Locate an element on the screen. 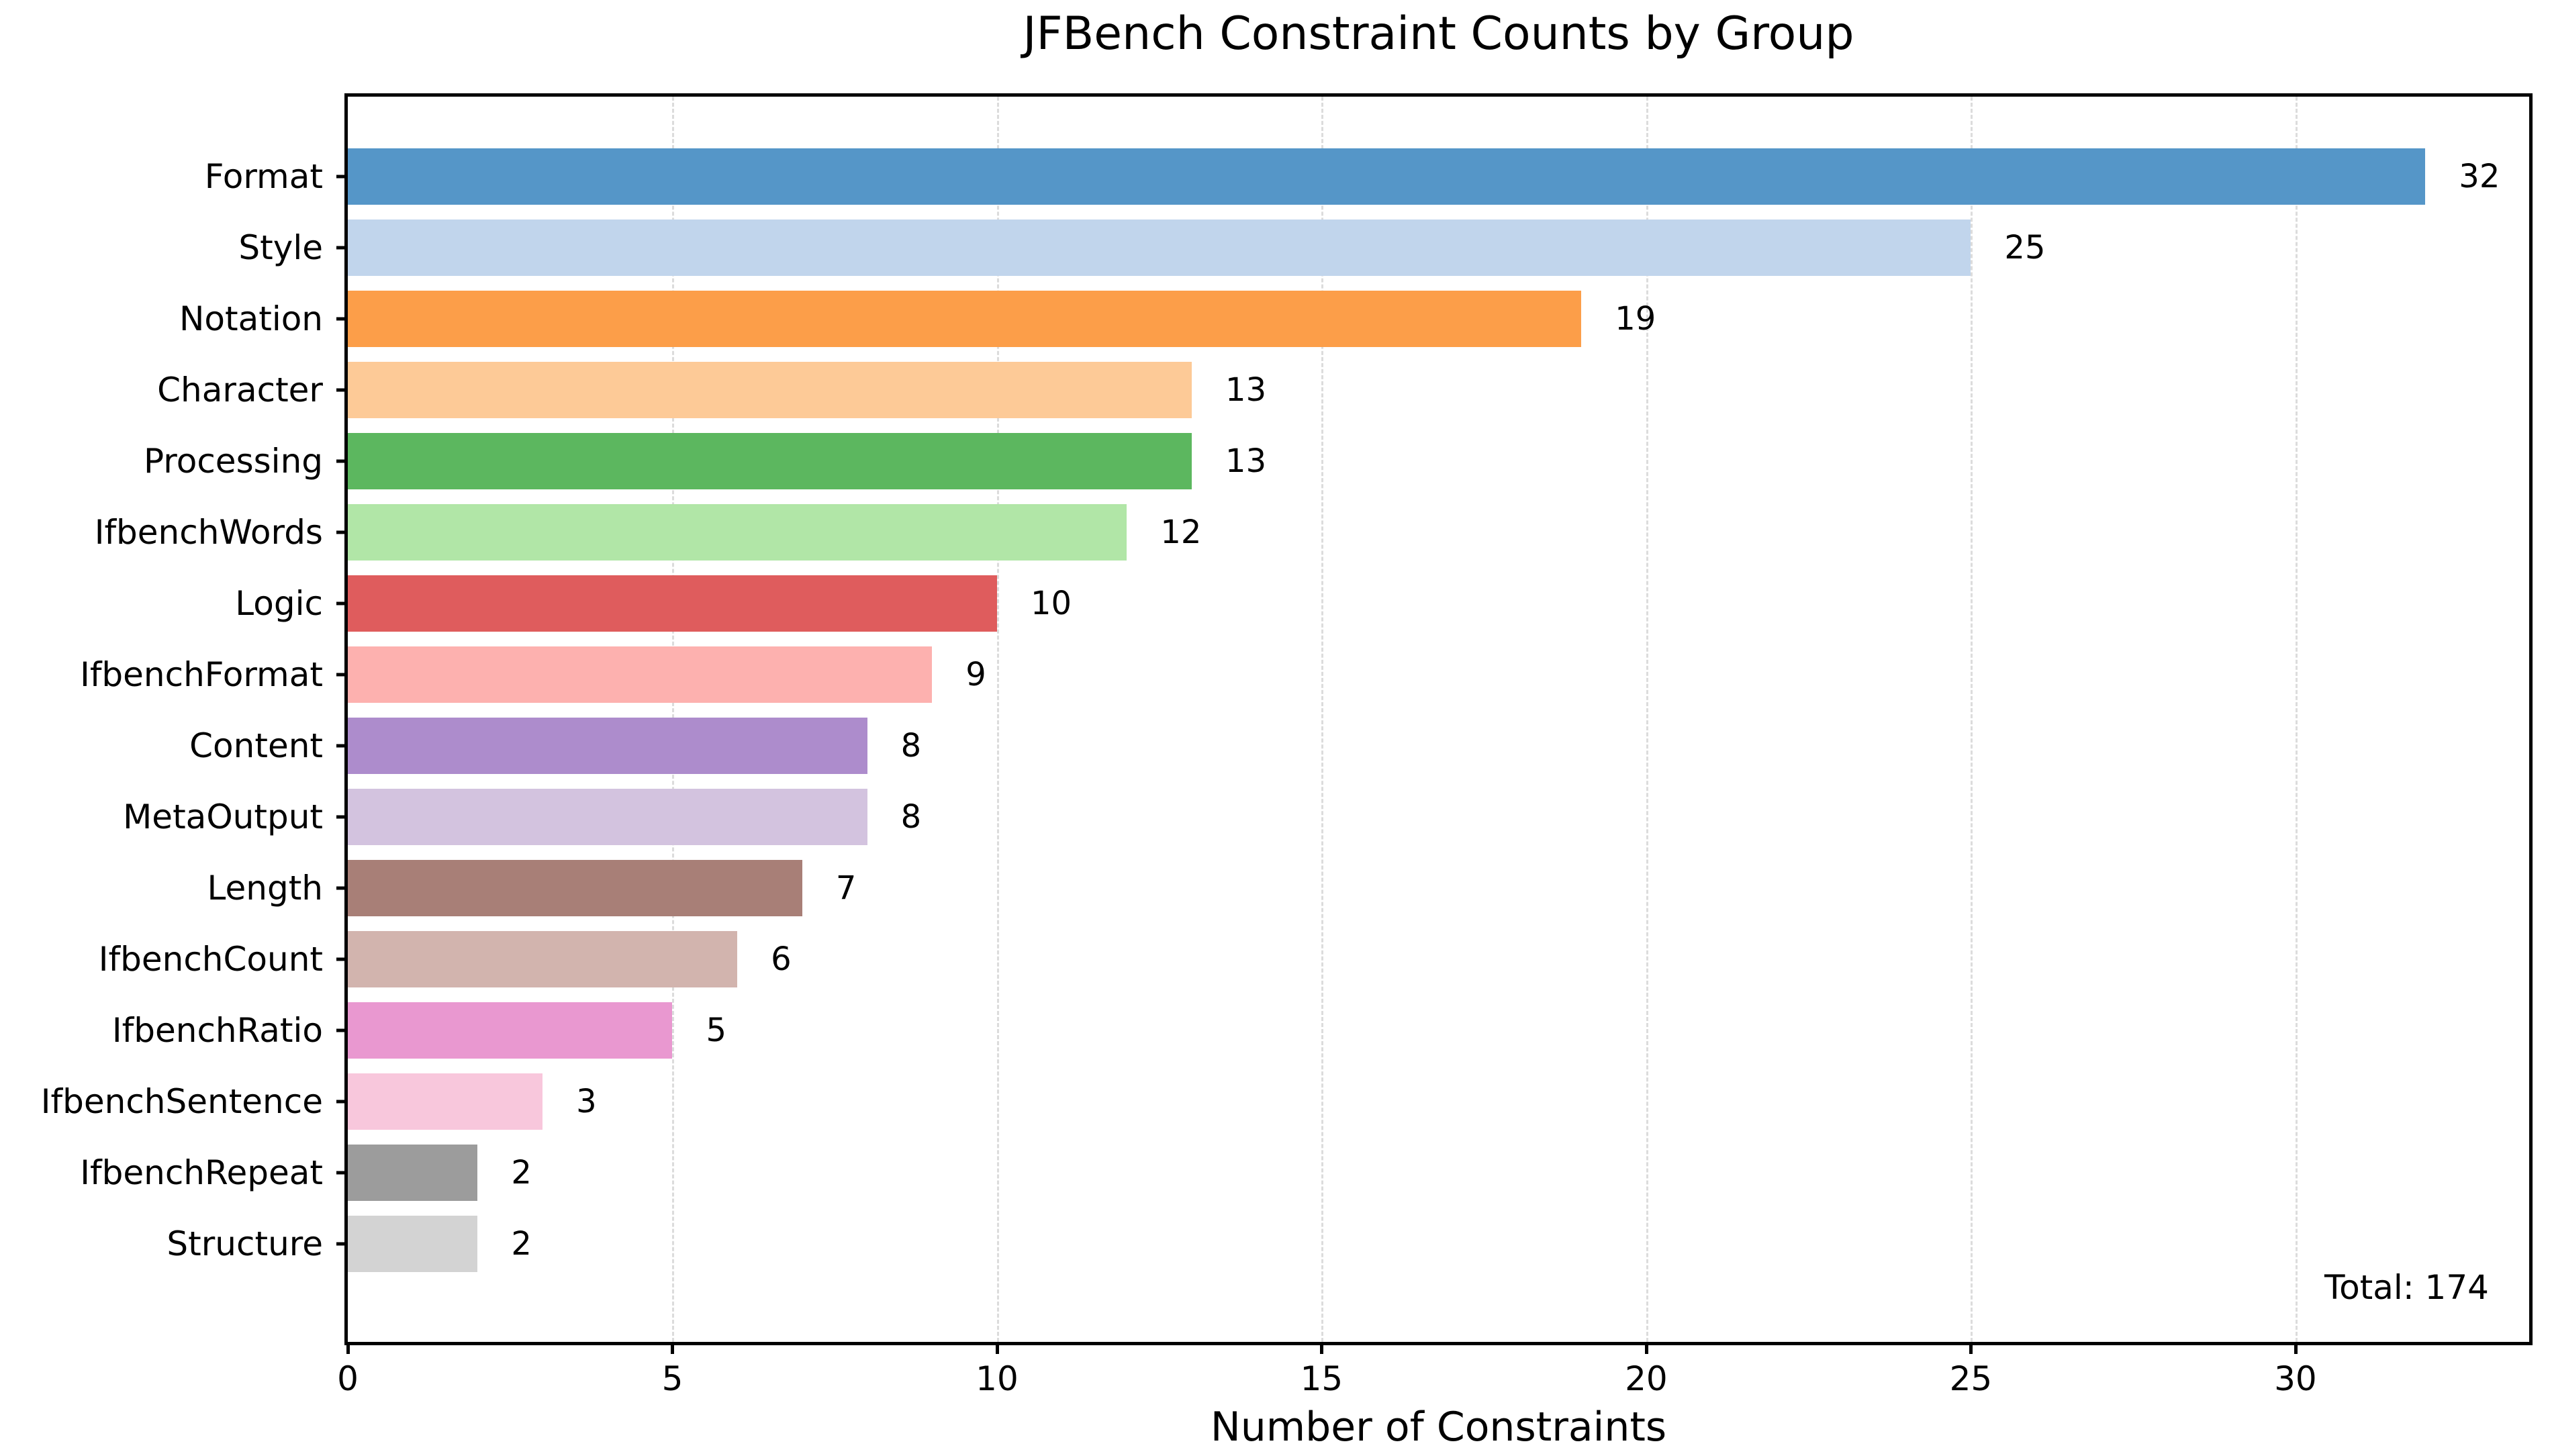 This screenshot has width=2550, height=1456. bar-row: Length 7 is located at coordinates (1368, 888).